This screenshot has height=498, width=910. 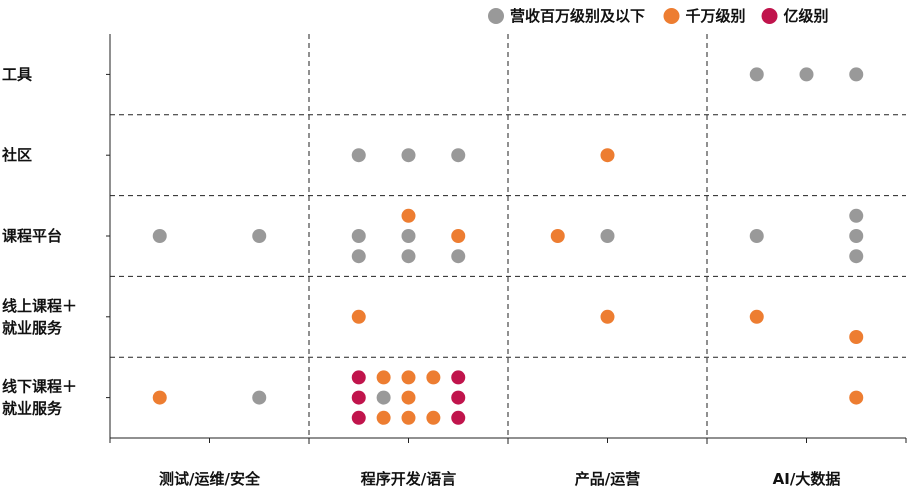 I want to click on legend-label: 千万级别, so click(x=716, y=16).